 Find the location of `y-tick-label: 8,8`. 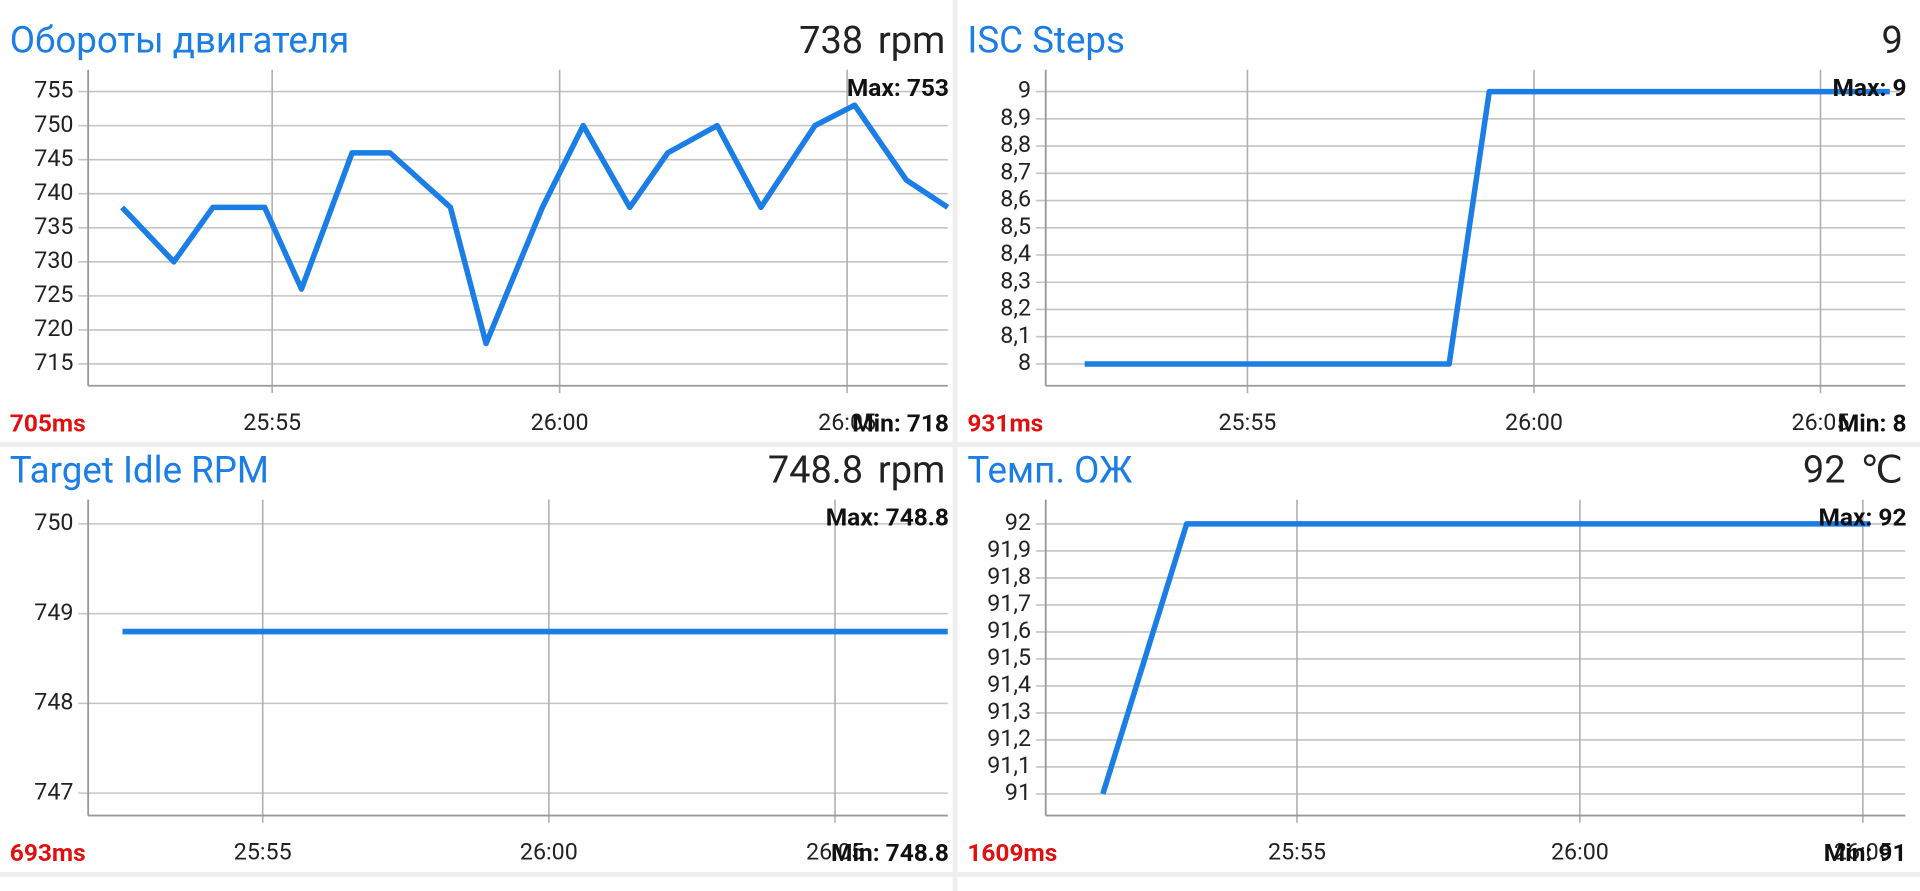

y-tick-label: 8,8 is located at coordinates (1015, 144).